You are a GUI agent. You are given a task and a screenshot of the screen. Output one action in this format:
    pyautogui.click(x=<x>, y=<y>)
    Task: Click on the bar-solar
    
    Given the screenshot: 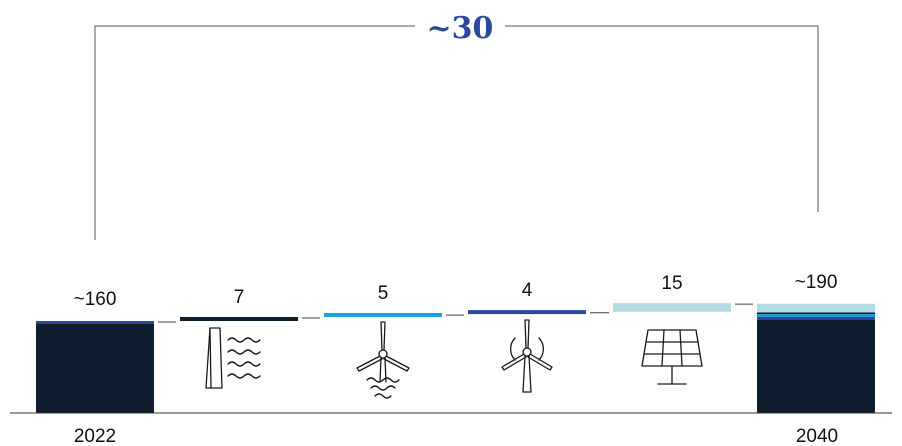 What is the action you would take?
    pyautogui.click(x=672, y=307)
    